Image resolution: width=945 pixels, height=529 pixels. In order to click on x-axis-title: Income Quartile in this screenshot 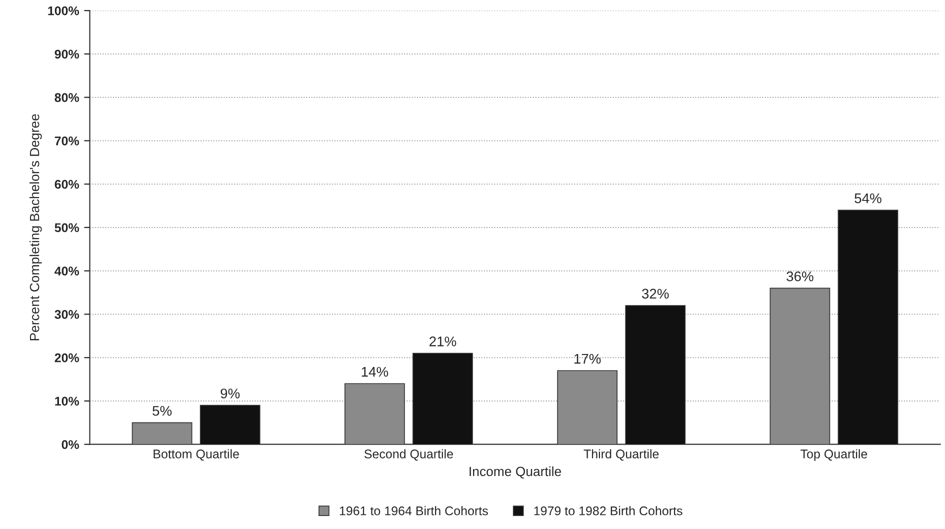, I will do `click(516, 472)`.